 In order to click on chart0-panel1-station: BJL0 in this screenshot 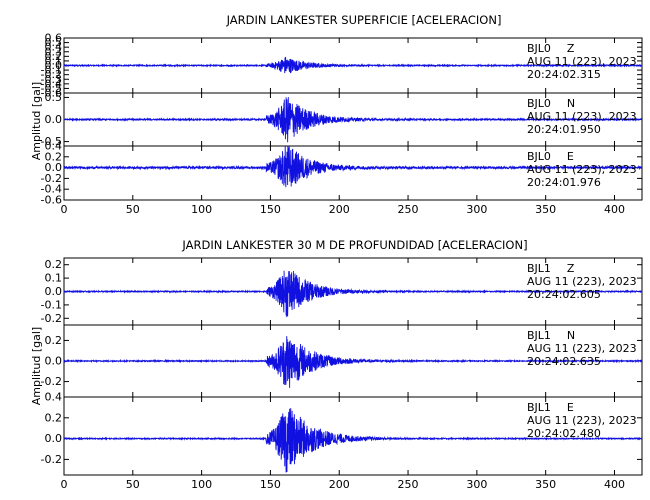, I will do `click(539, 103)`.